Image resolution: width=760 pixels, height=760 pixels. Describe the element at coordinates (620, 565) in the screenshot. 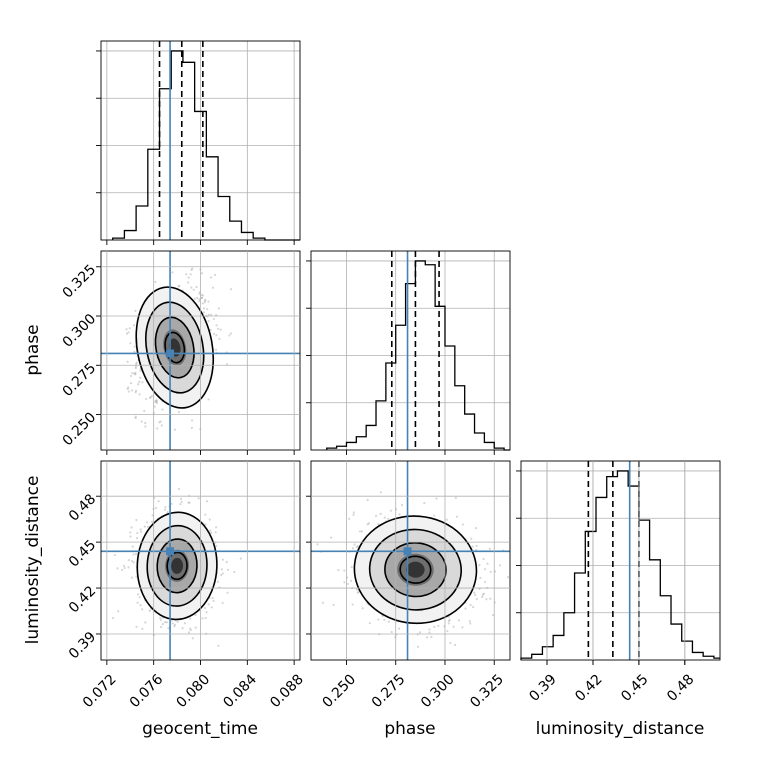

I see `histogram-step-luminosity-distance` at that location.